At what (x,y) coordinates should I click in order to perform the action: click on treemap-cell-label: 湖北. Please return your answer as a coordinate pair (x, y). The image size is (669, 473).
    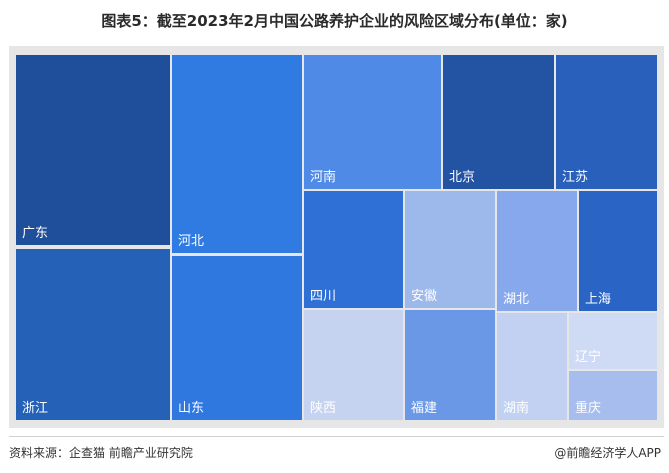
    Looking at the image, I should click on (516, 299).